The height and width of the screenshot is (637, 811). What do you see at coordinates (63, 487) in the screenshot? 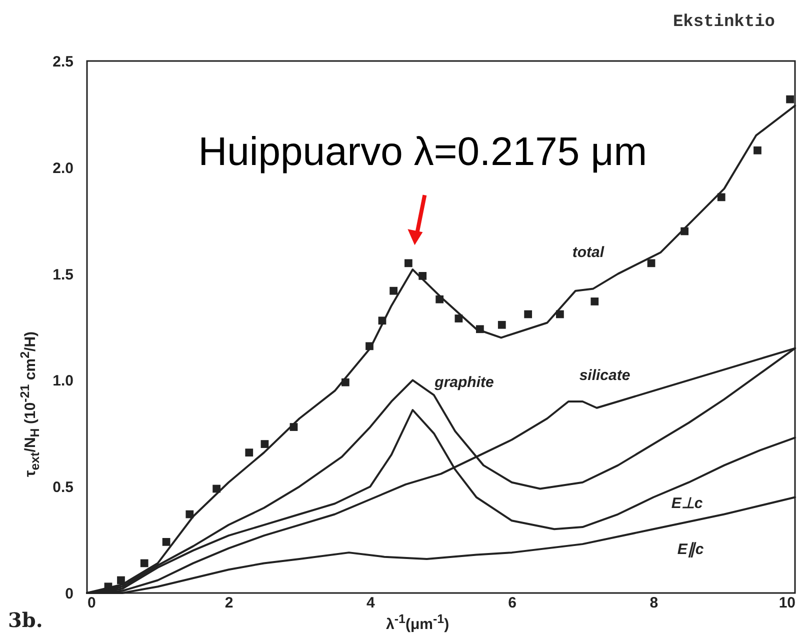
I see `y-tick-label: 0.5` at bounding box center [63, 487].